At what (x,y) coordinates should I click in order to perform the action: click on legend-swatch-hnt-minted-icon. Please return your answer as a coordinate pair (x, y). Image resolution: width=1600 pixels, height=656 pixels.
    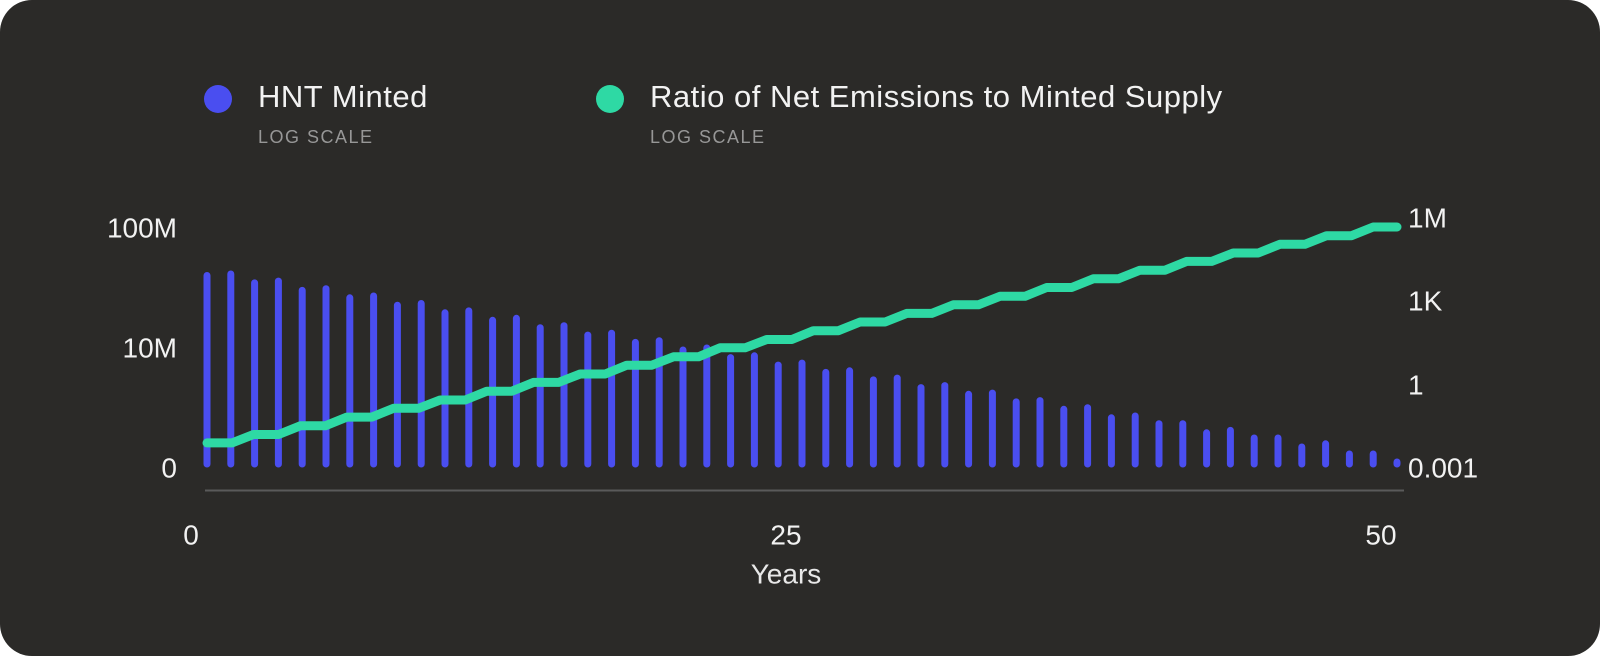
    Looking at the image, I should click on (218, 99).